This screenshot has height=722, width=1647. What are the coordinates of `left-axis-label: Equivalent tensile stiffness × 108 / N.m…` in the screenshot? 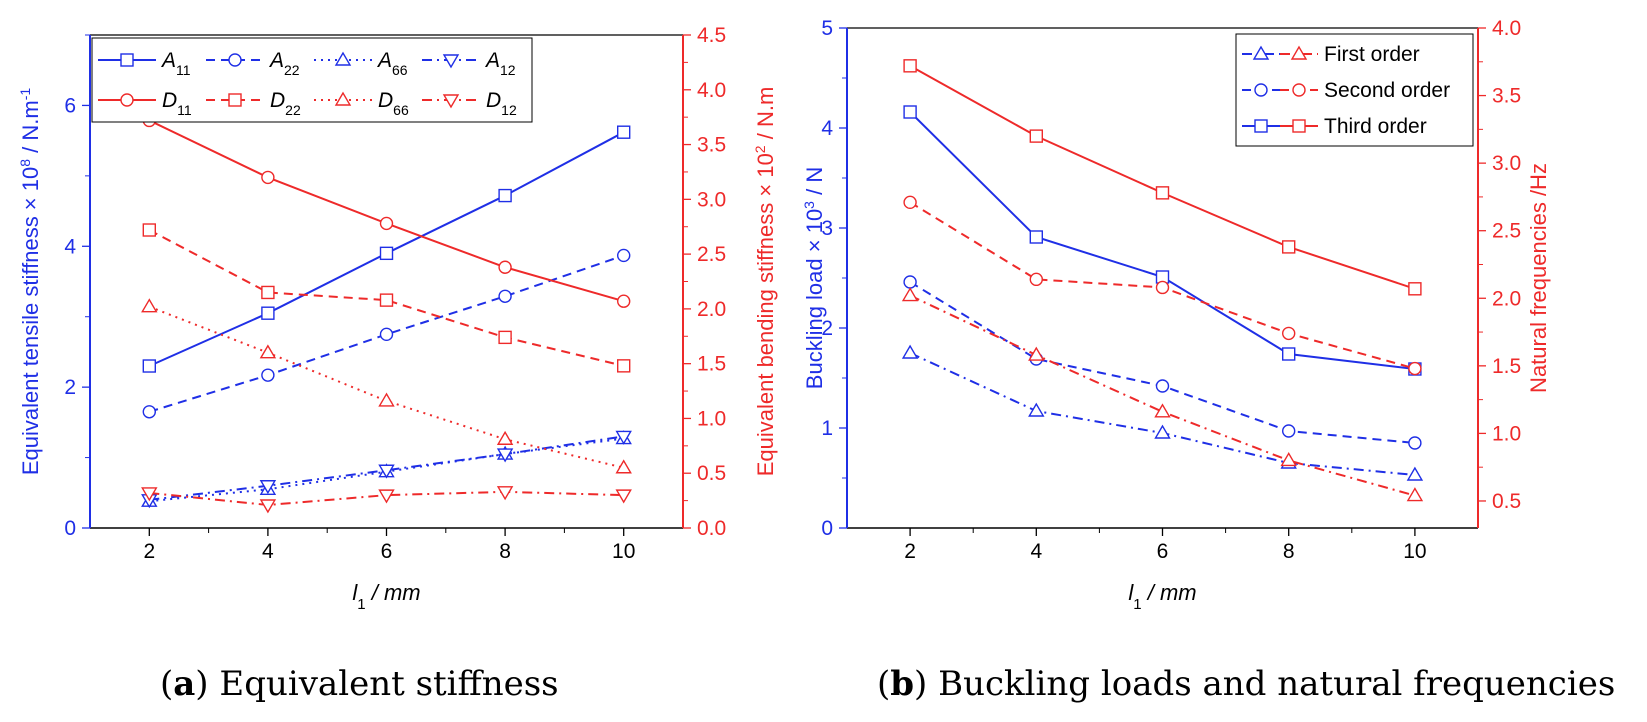 It's located at (30, 282).